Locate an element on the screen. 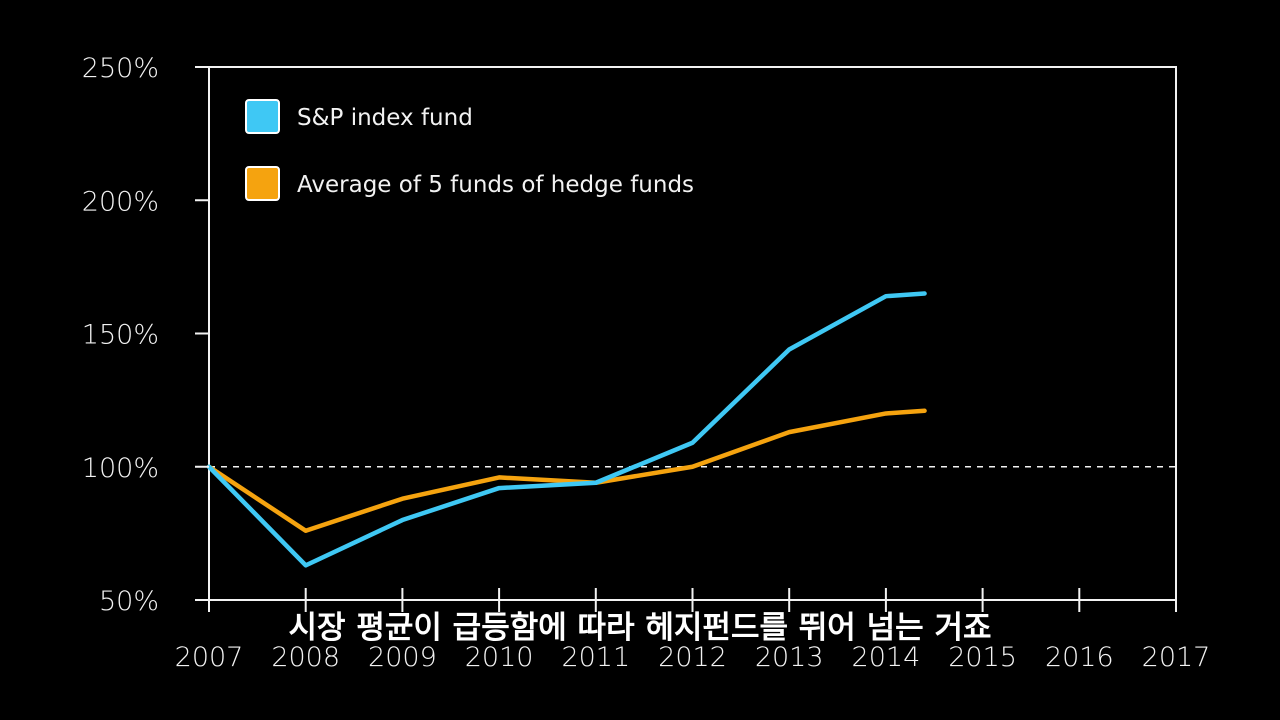 The height and width of the screenshot is (720, 1280). subtitle-caption: 시장 평균이 급등함에 따라 헤지펀드를 뛰어 넘는 거죠 is located at coordinates (640, 628).